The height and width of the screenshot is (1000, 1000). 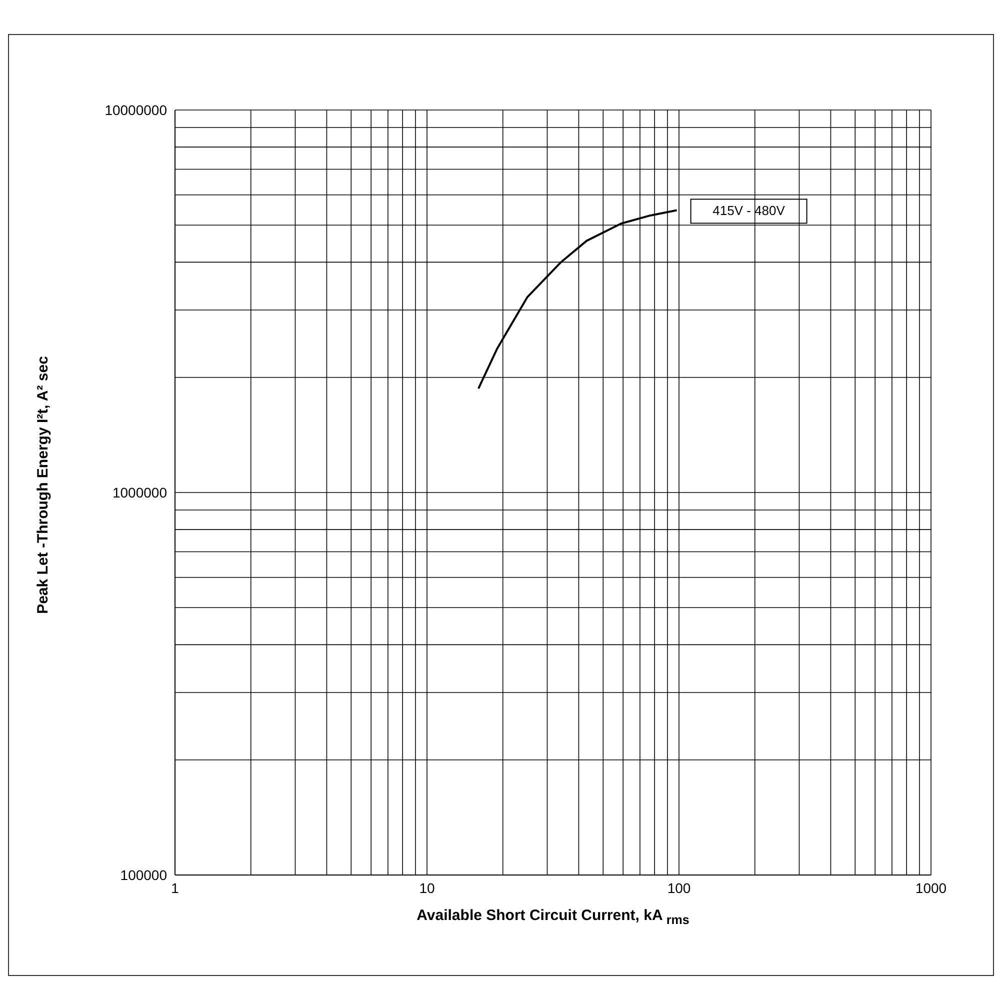 I want to click on x-tick-label: 1, so click(x=175, y=888).